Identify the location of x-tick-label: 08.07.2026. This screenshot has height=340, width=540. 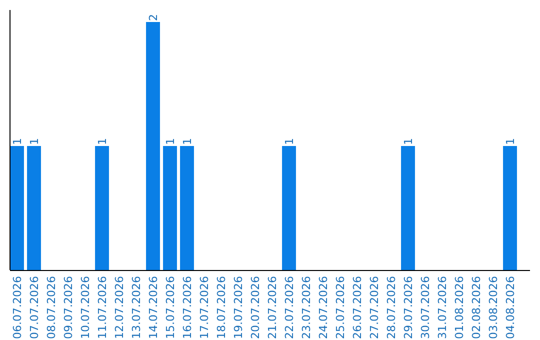
(51, 307).